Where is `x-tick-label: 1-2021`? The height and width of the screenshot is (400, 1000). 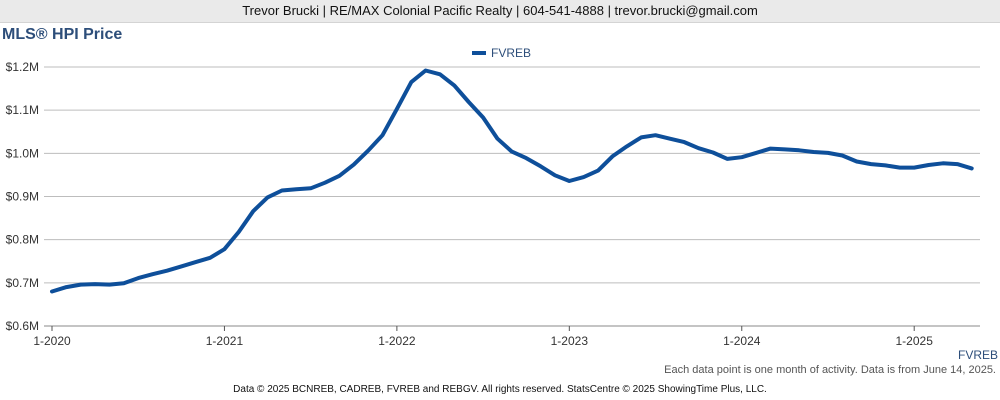 x-tick-label: 1-2021 is located at coordinates (225, 341).